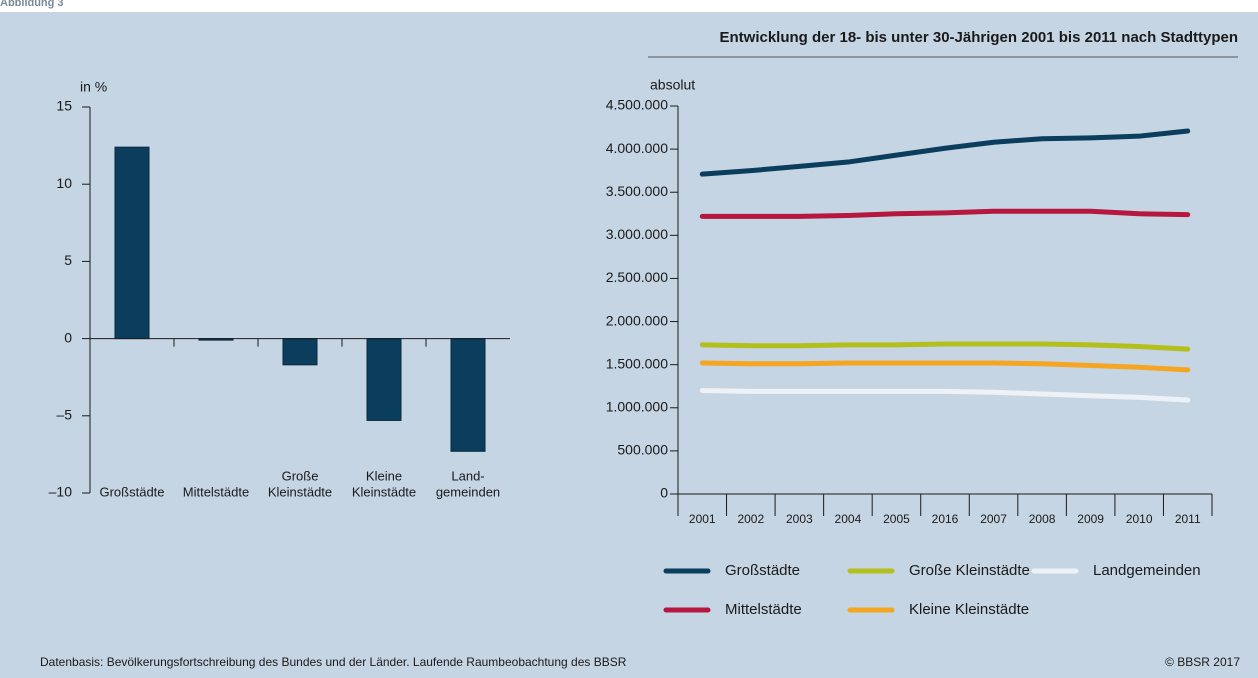 The height and width of the screenshot is (678, 1258). Describe the element at coordinates (702, 519) in the screenshot. I see `x-tick-label: 2001` at that location.